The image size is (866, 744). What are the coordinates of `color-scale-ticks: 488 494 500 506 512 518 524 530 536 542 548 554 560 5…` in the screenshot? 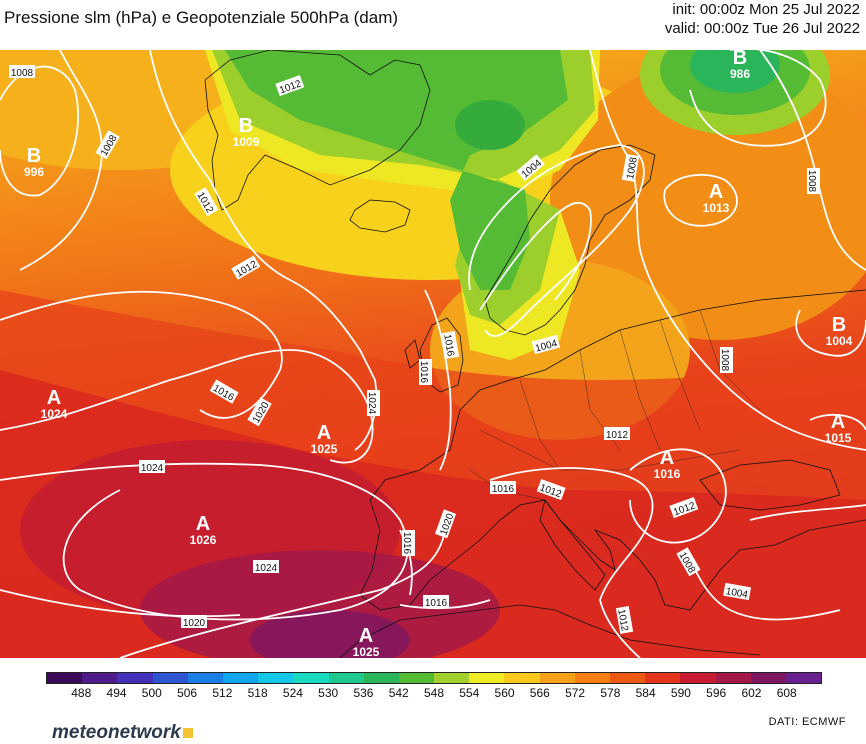 It's located at (434, 694).